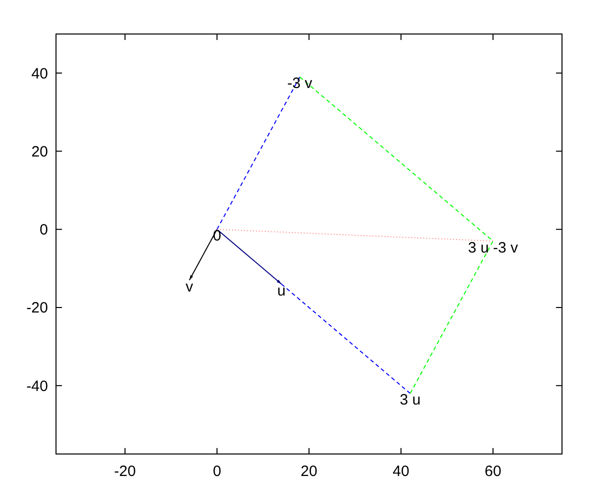  I want to click on x-tick-label: 60, so click(493, 471).